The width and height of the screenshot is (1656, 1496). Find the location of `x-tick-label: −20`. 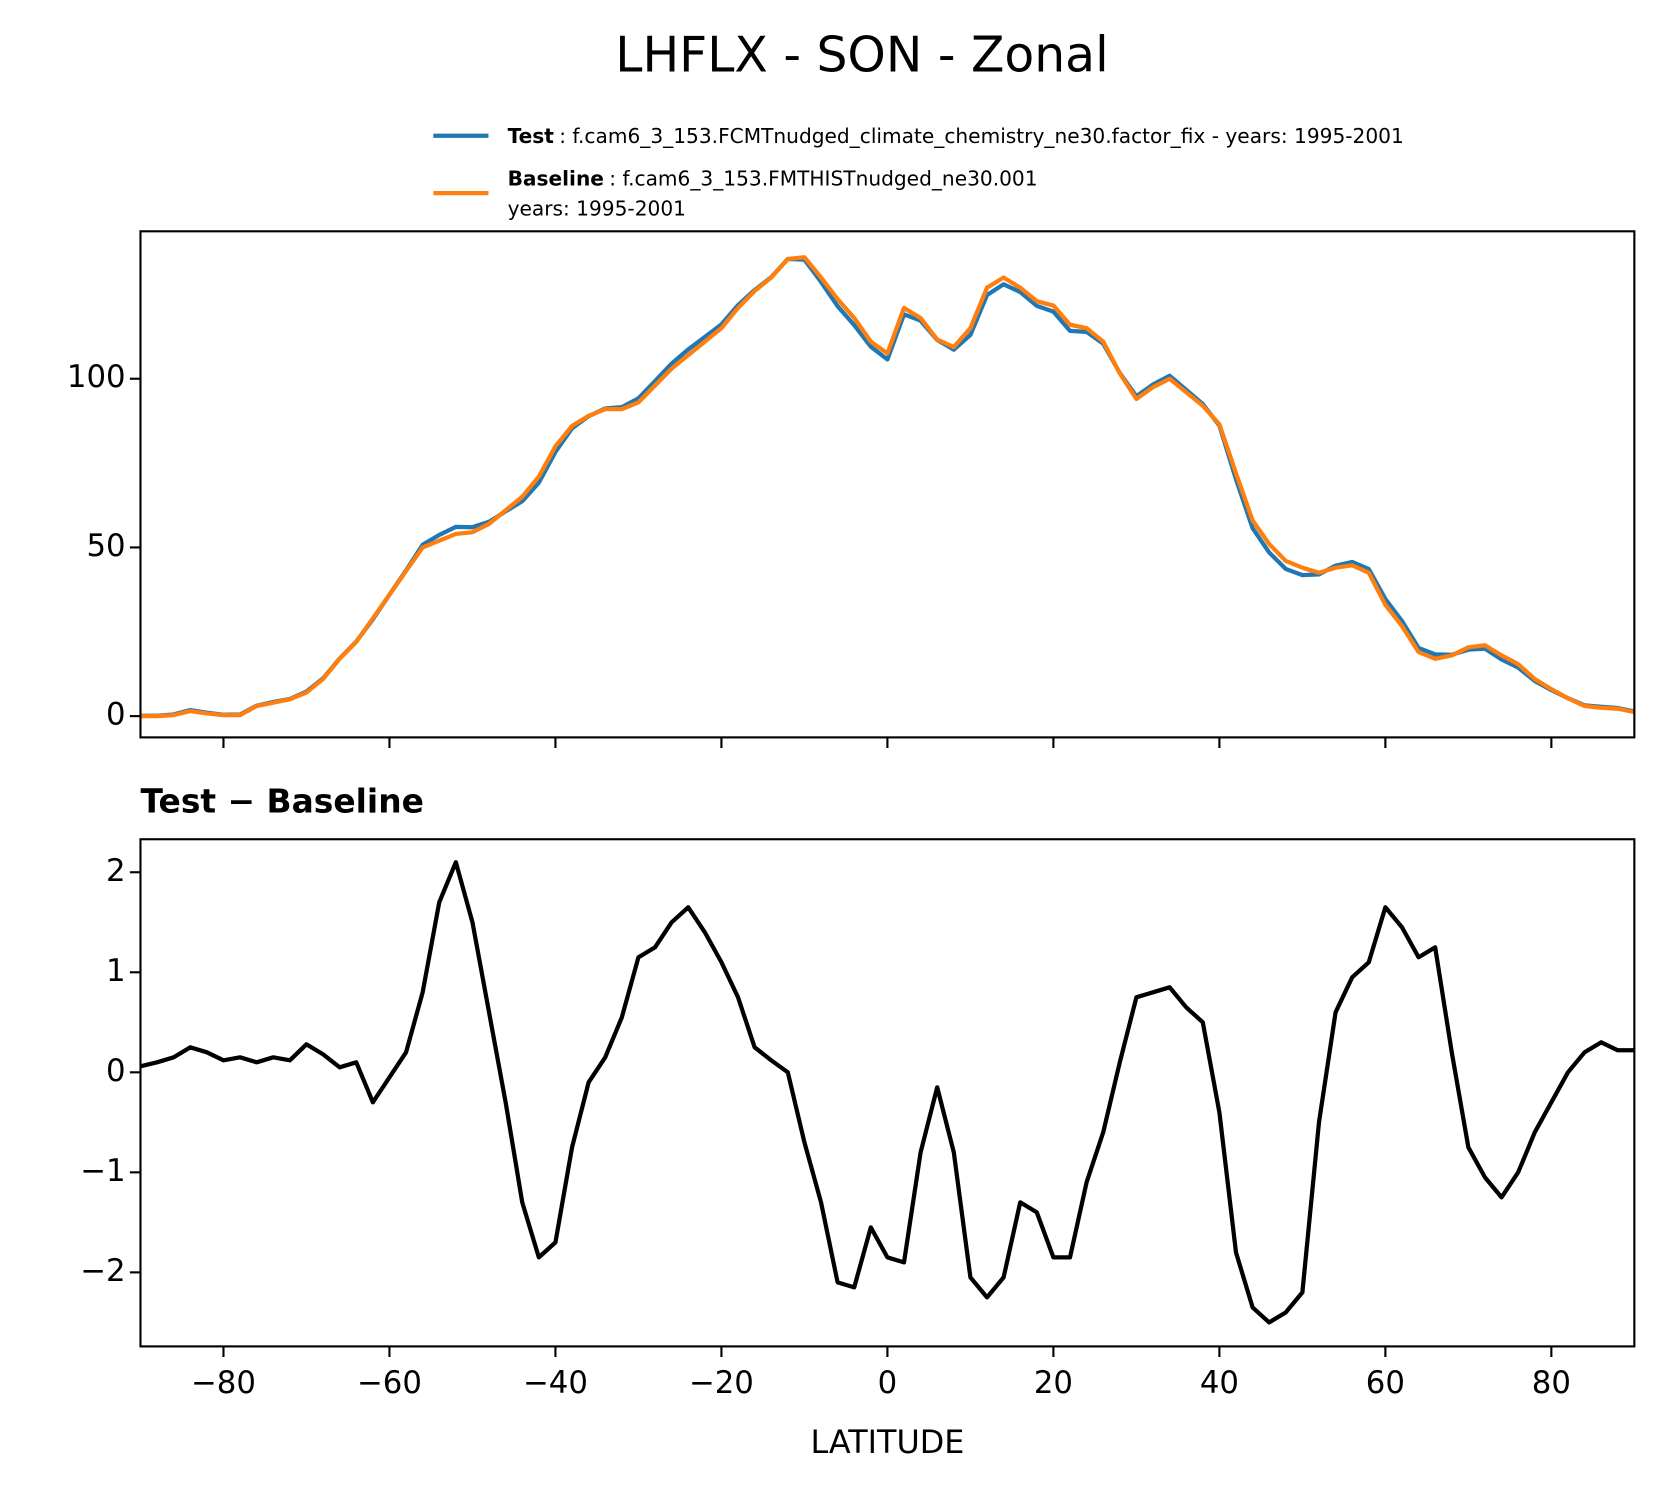

x-tick-label: −20 is located at coordinates (721, 1383).